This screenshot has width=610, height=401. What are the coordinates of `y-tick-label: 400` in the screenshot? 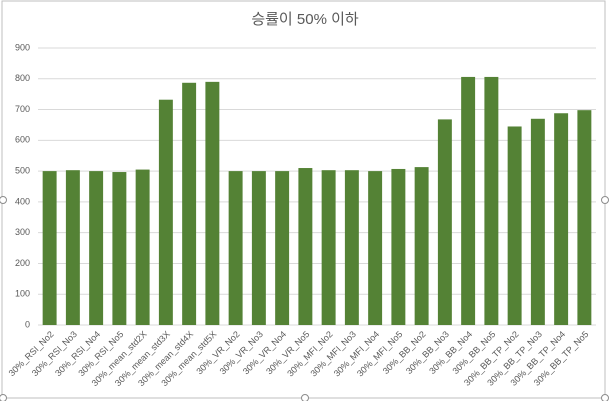 It's located at (22, 201).